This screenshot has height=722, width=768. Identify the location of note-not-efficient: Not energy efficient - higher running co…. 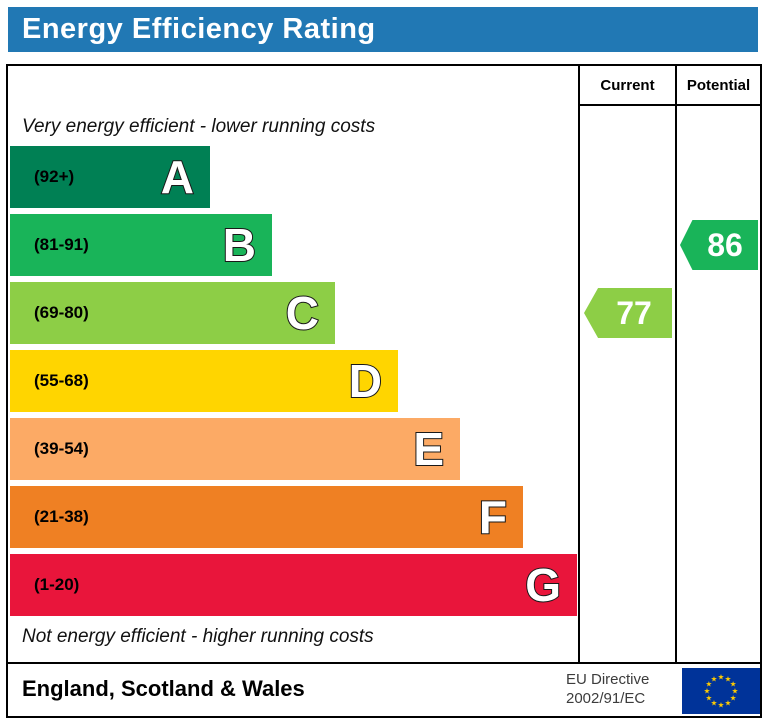
(198, 636).